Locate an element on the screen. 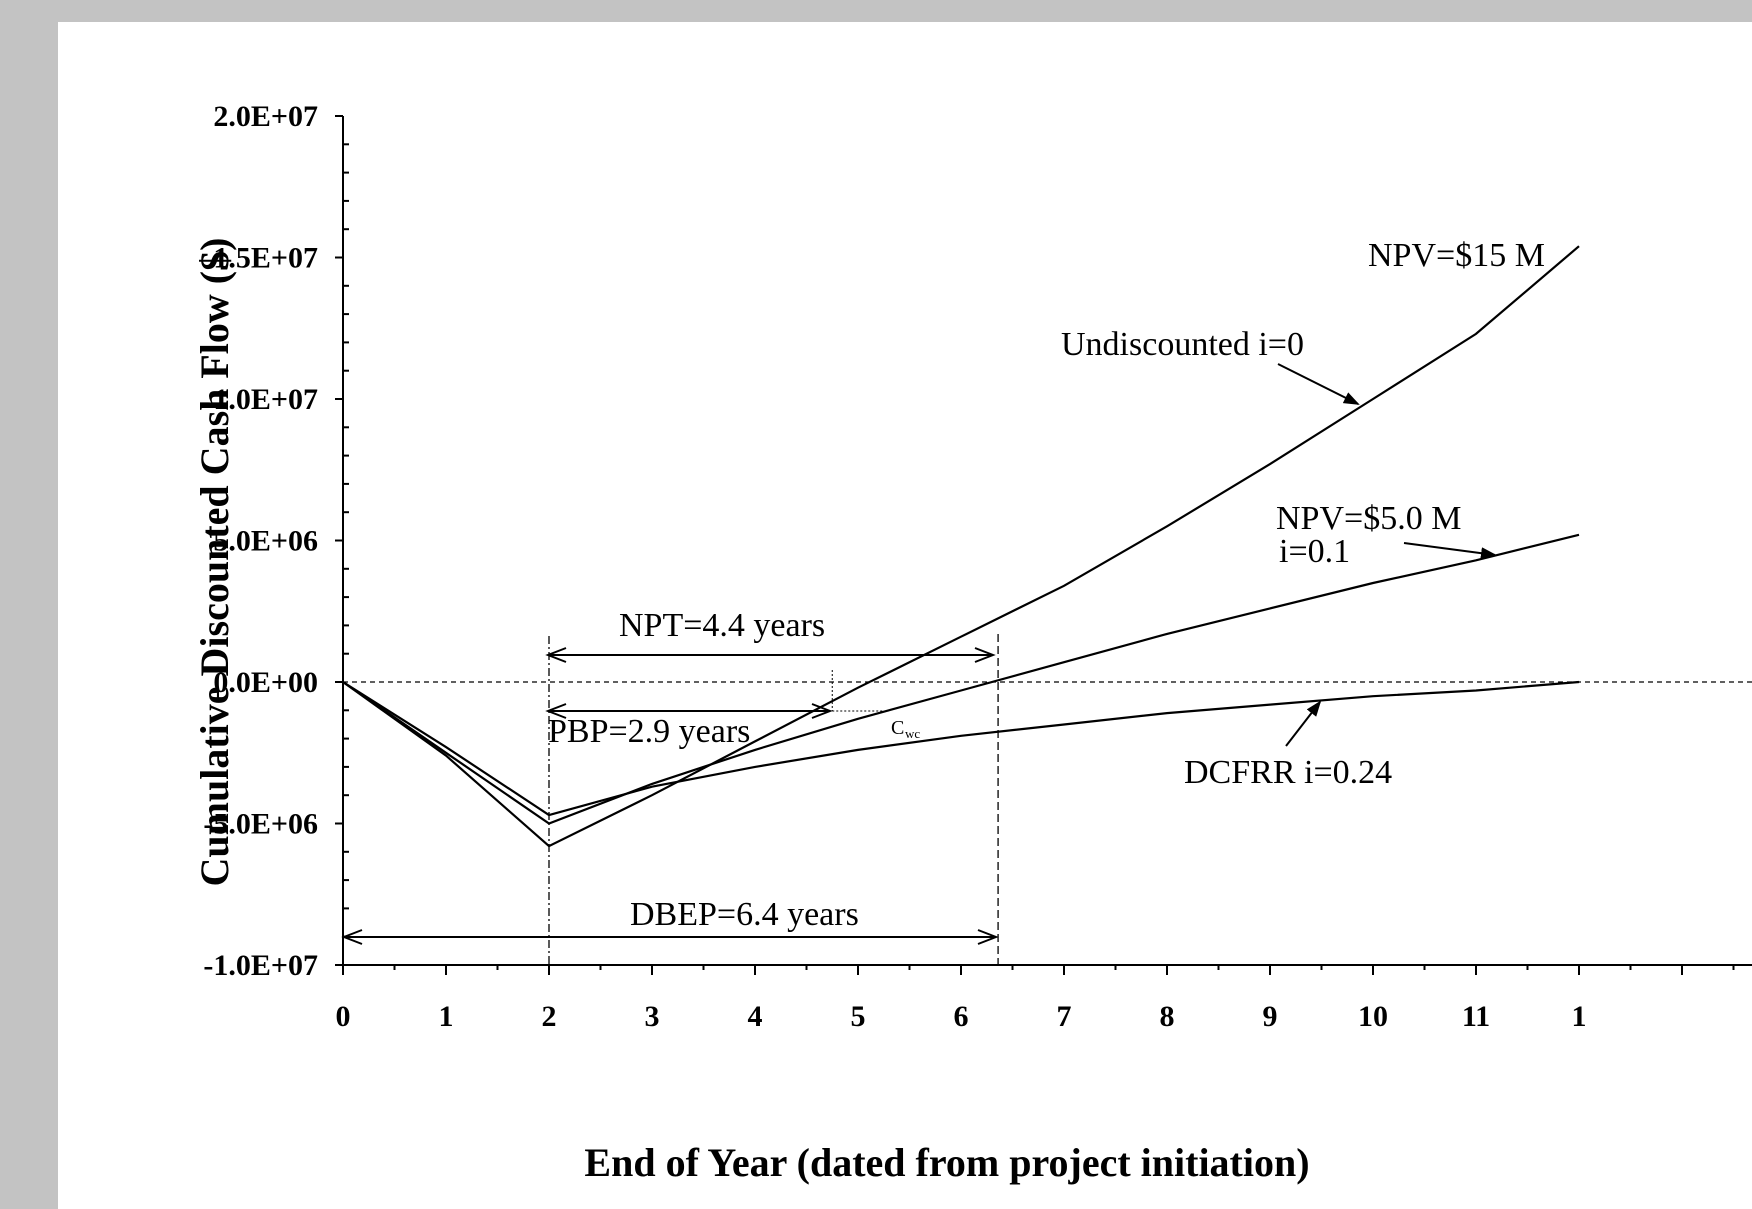 This screenshot has height=1209, width=1752. y-tick-label: 1.0E+07 is located at coordinates (265, 399).